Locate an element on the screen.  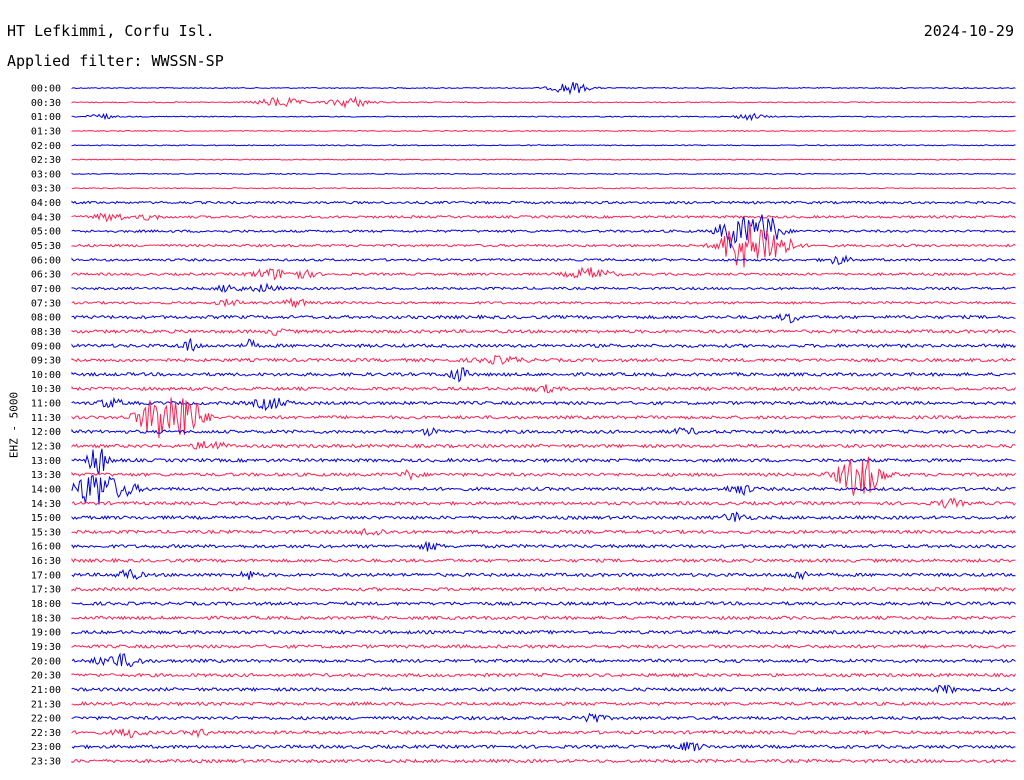
time-tick-label: 12:30 is located at coordinates (46, 447).